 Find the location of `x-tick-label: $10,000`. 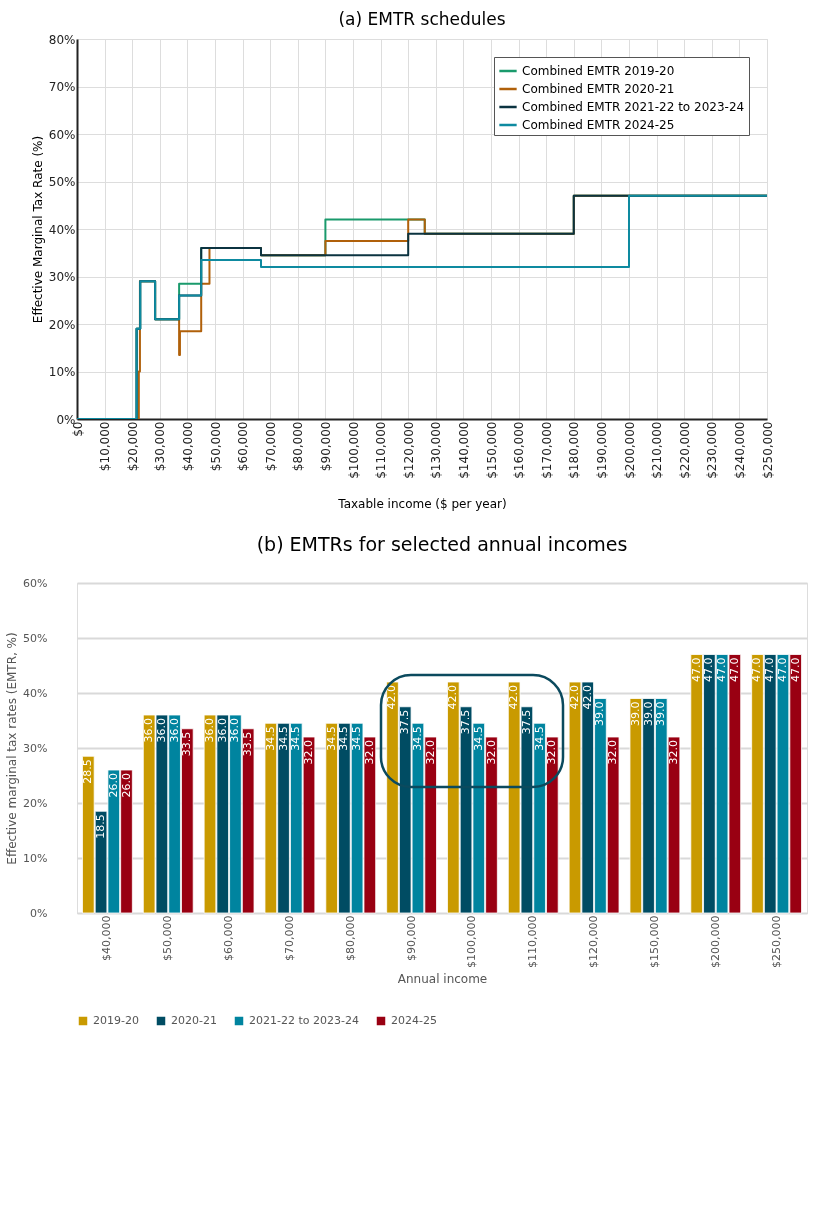

x-tick-label: $10,000 is located at coordinates (105, 446).